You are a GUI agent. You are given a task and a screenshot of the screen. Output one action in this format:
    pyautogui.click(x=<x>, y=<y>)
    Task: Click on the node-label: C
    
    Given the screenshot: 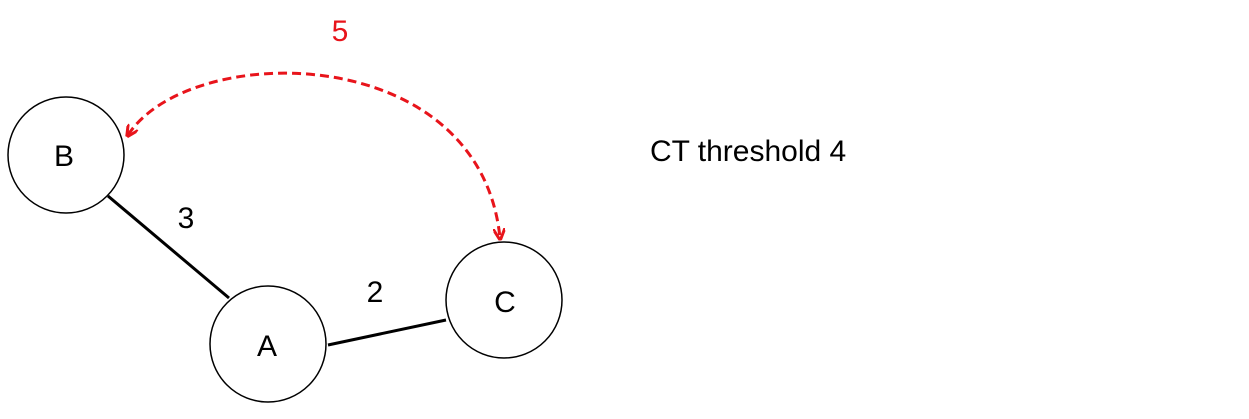 What is the action you would take?
    pyautogui.click(x=505, y=302)
    